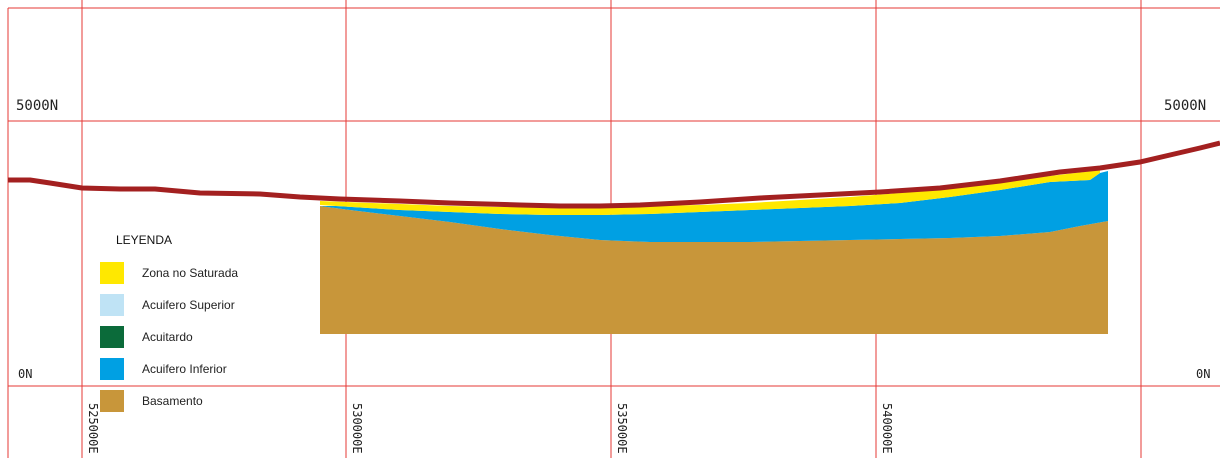 This screenshot has width=1220, height=458. I want to click on legend-label: Basamento, so click(172, 401).